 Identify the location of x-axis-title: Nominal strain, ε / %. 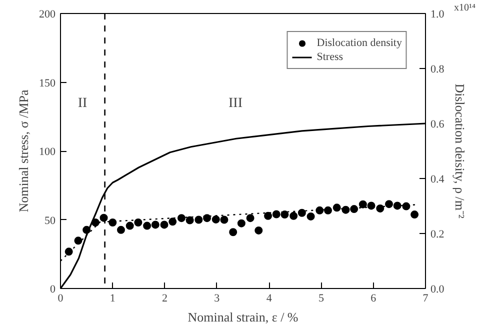
(243, 317).